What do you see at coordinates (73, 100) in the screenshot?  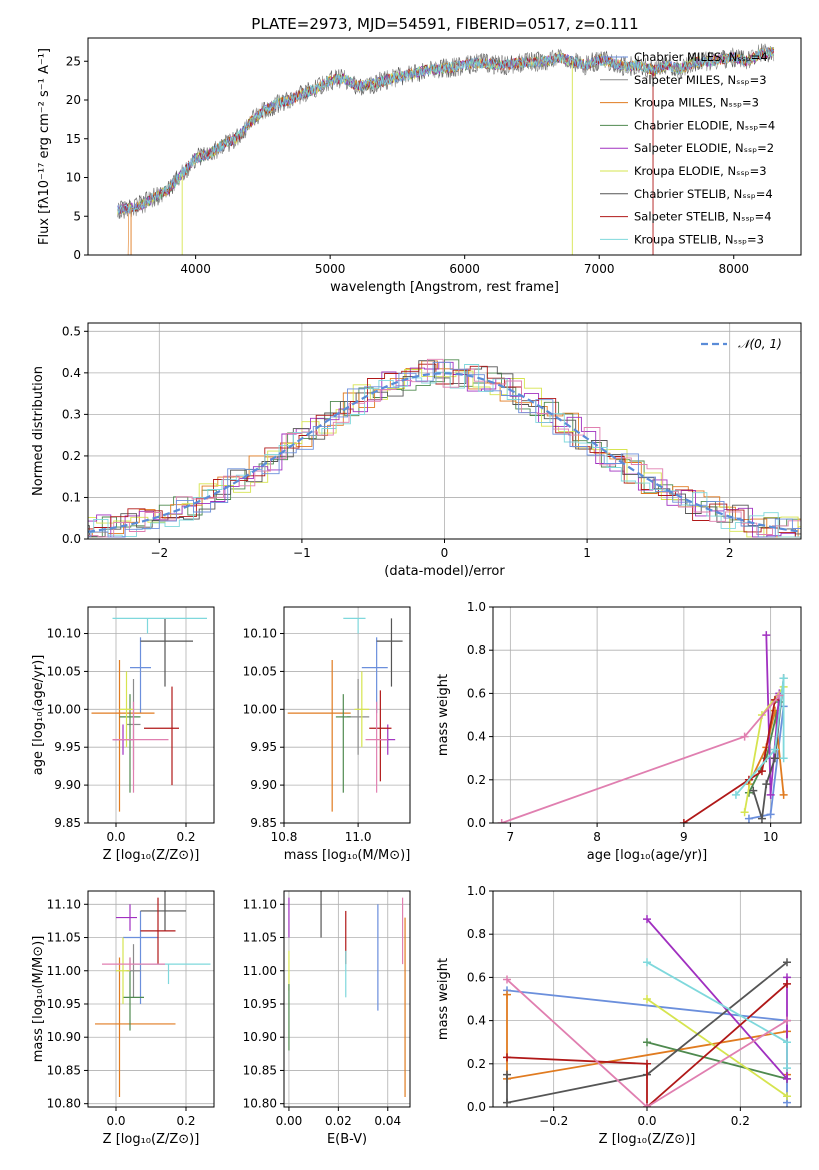 I see `y-tick-label: 20` at bounding box center [73, 100].